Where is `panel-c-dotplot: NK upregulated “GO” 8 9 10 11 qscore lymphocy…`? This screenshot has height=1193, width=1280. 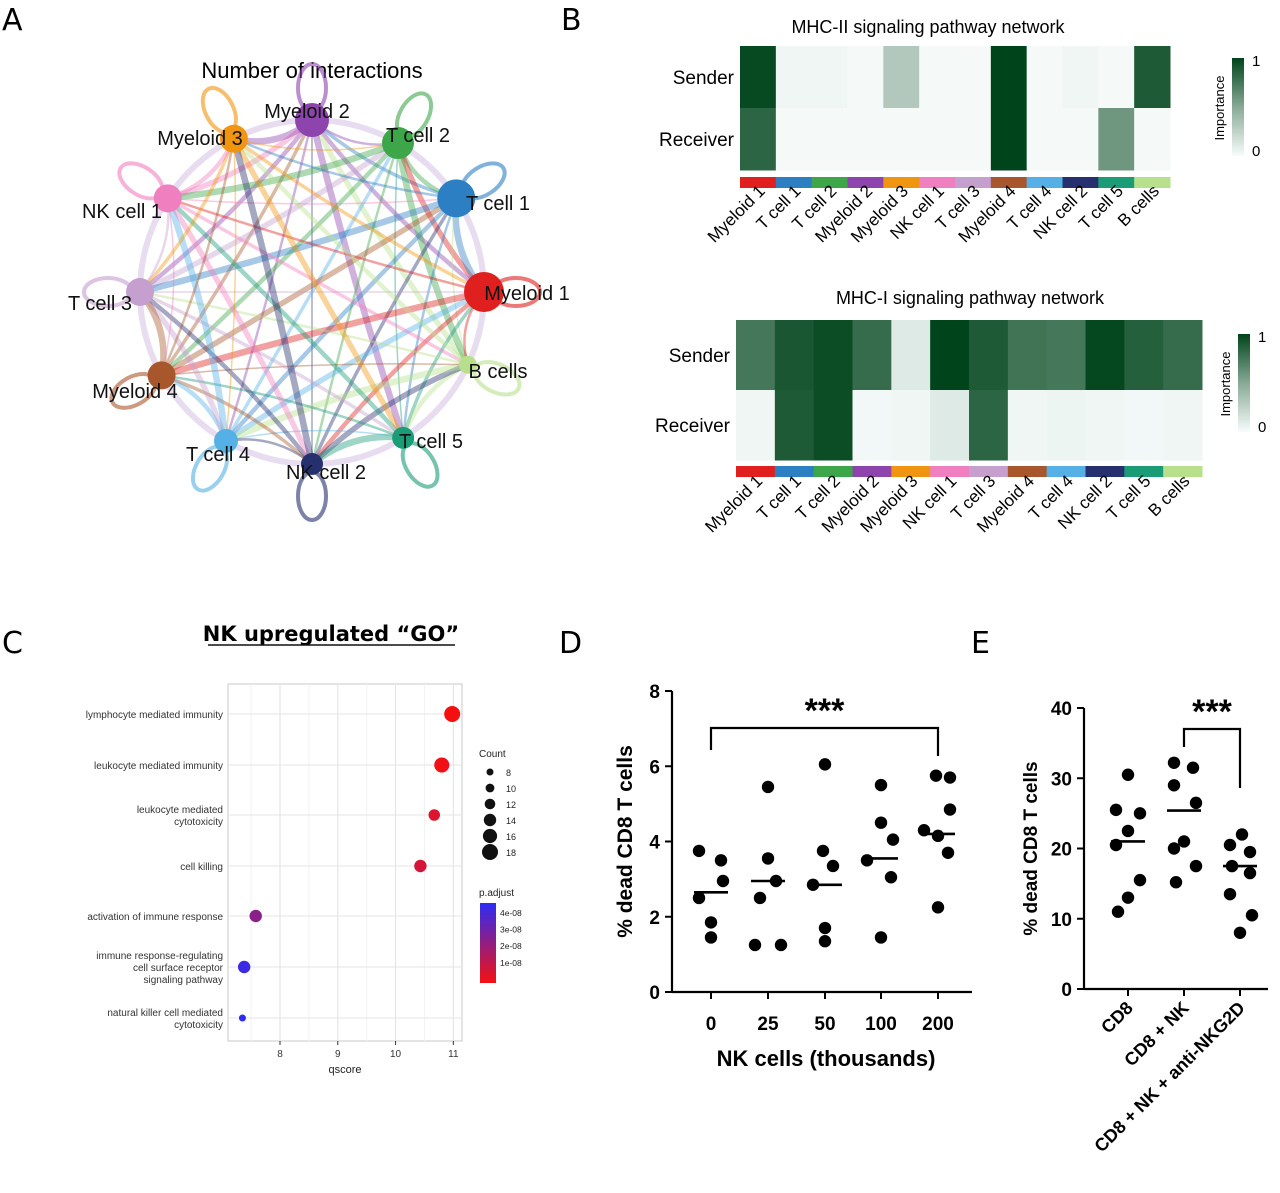 panel-c-dotplot: NK upregulated “GO” 8 9 10 11 qscore lymphocy… is located at coordinates (304, 849).